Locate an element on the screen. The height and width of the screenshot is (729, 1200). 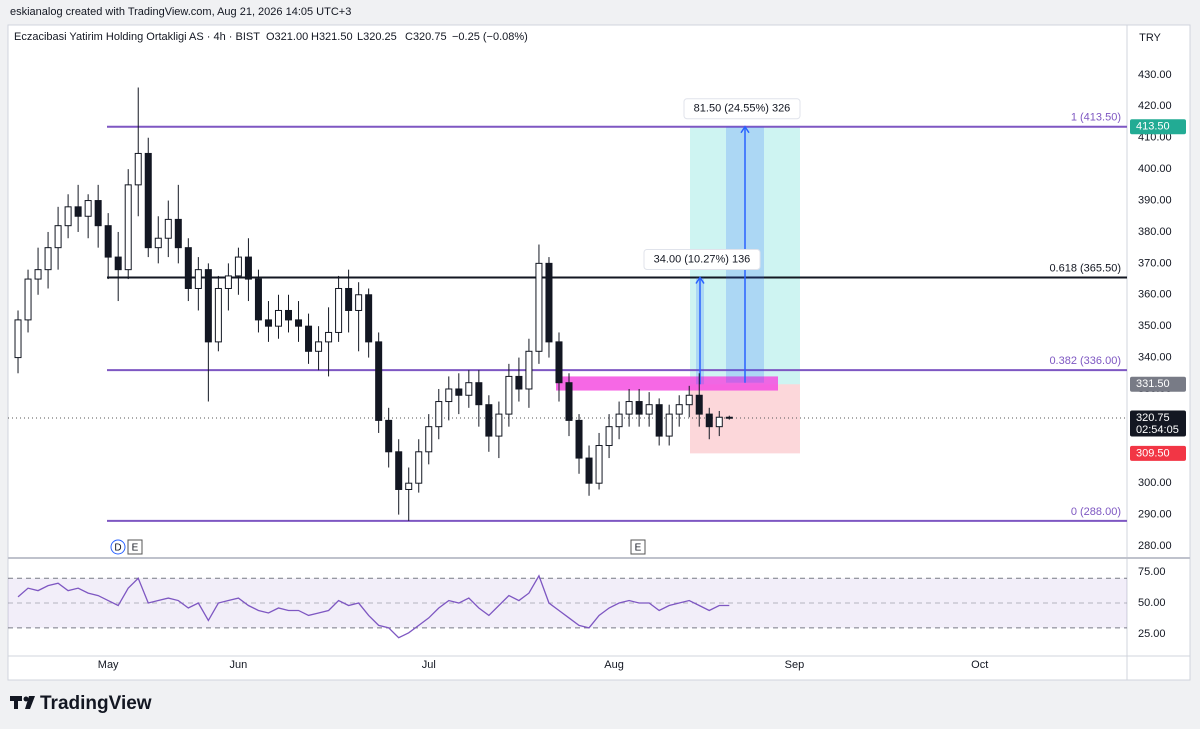
legend-open: O321.00 is located at coordinates (287, 37).